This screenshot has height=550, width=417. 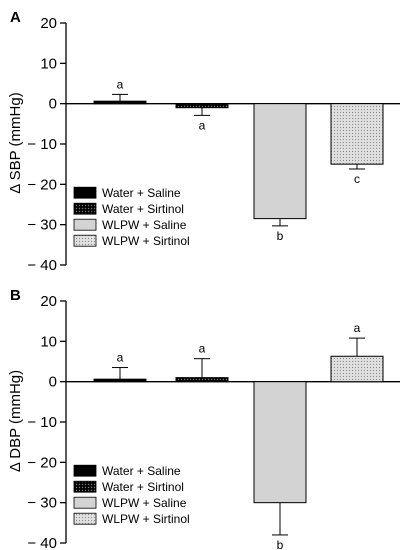 What do you see at coordinates (15, 421) in the screenshot?
I see `y-axis-title: Δ DBP (mmHg)` at bounding box center [15, 421].